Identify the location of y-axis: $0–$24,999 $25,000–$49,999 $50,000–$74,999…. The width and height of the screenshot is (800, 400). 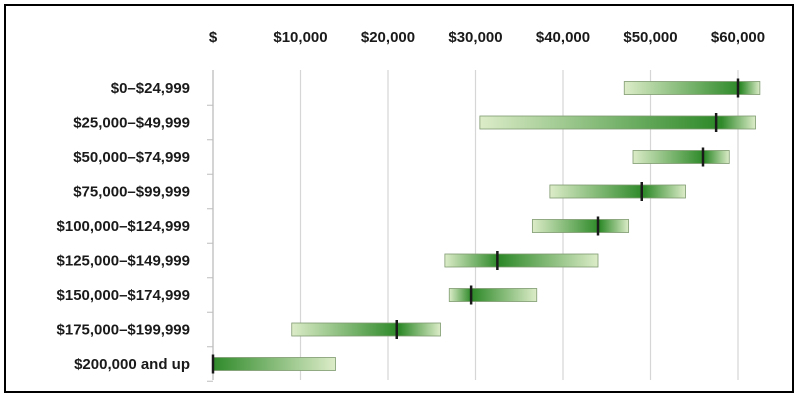
(123, 226).